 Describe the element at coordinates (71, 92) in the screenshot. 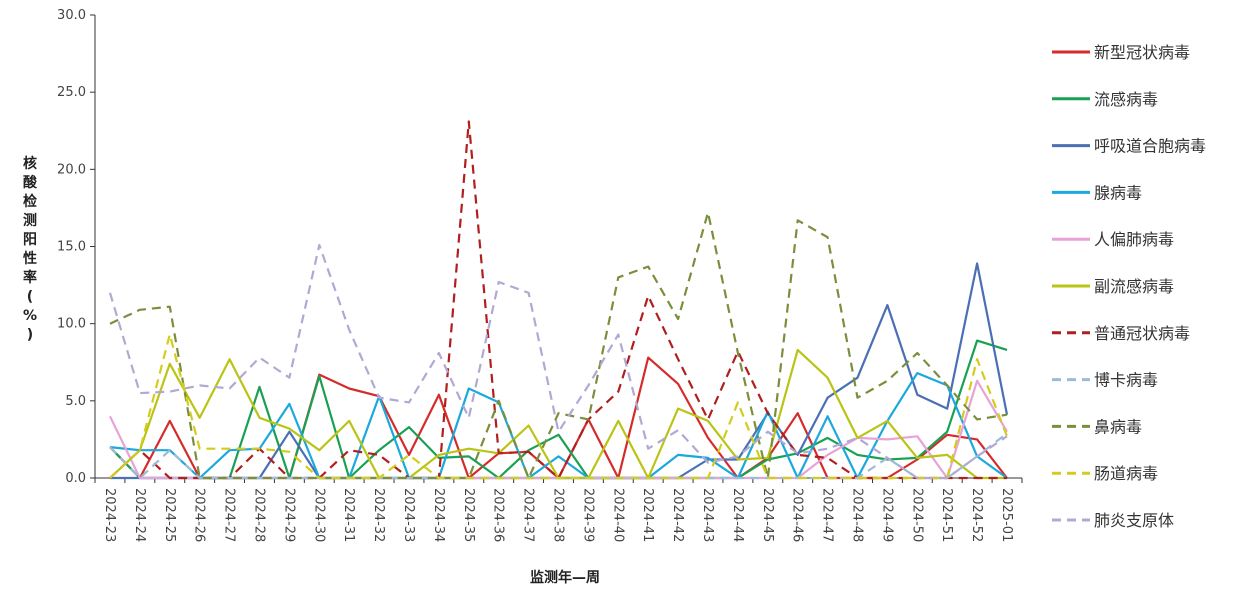

I see `y-tick-label: 25.0` at that location.